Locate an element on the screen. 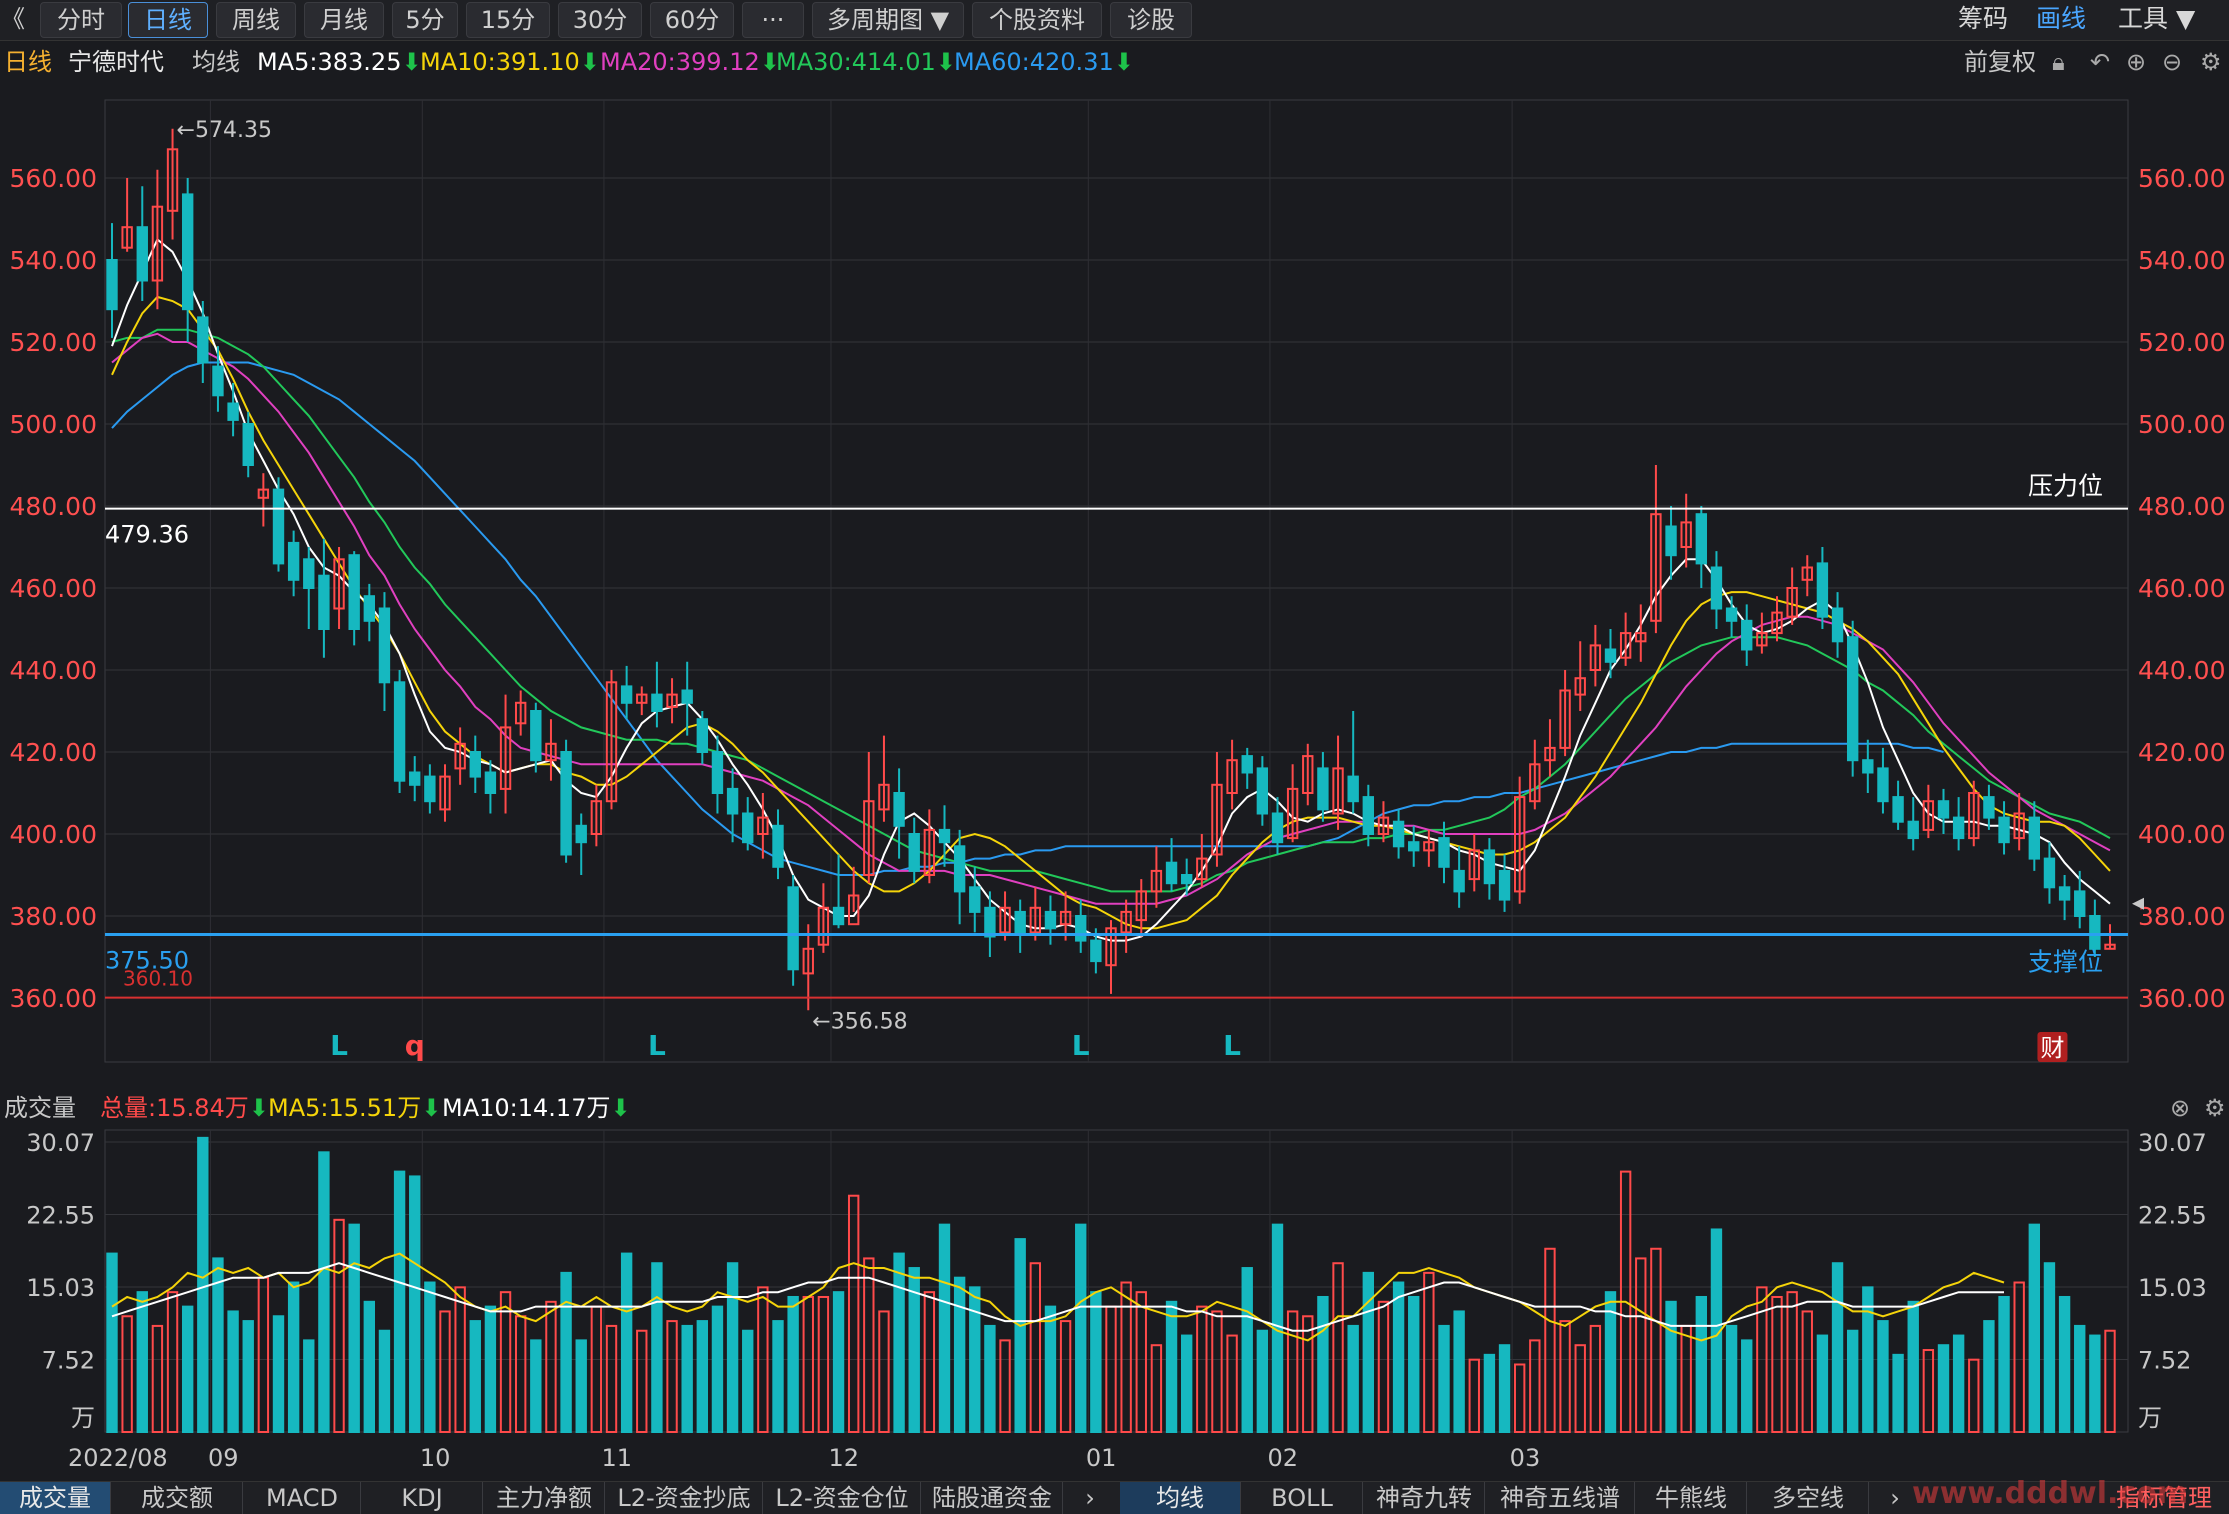 This screenshot has height=1514, width=2229. tab-l2-position: L2-资金仓位 is located at coordinates (842, 1498).